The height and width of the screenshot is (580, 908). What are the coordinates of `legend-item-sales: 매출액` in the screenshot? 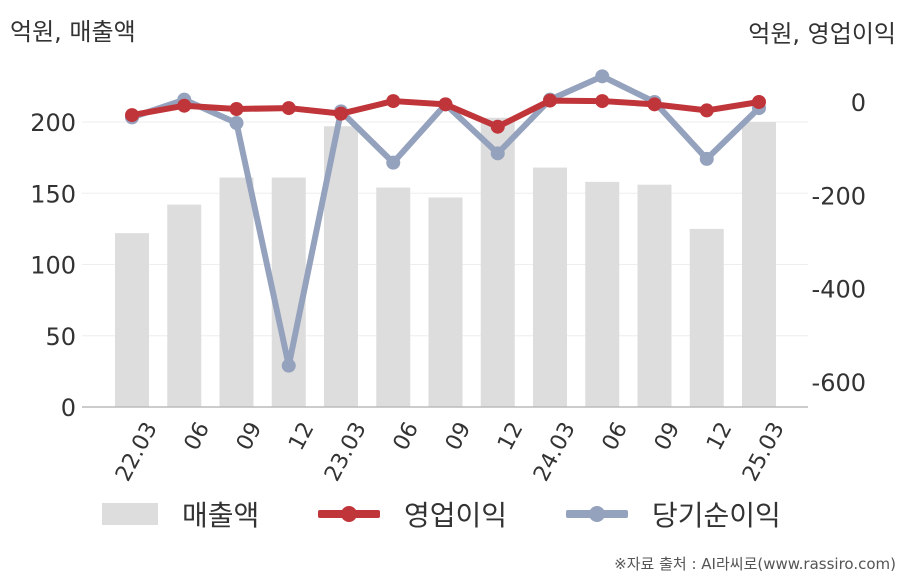 It's located at (180, 514).